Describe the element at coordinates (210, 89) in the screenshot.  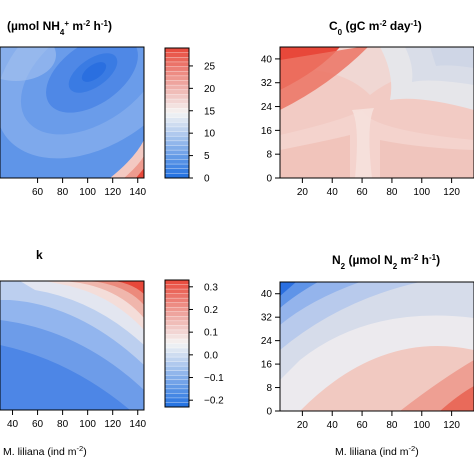
I see `colorbar-tick-label-top: 20` at that location.